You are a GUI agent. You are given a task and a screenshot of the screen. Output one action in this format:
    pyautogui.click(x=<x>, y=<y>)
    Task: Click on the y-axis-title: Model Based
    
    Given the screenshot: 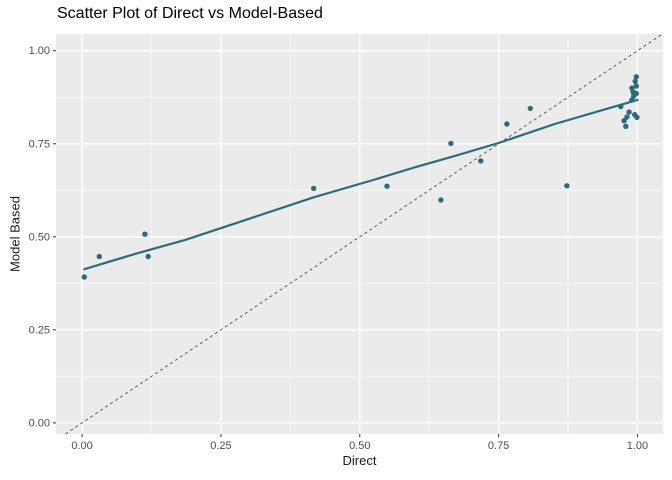 What is the action you would take?
    pyautogui.click(x=15, y=234)
    